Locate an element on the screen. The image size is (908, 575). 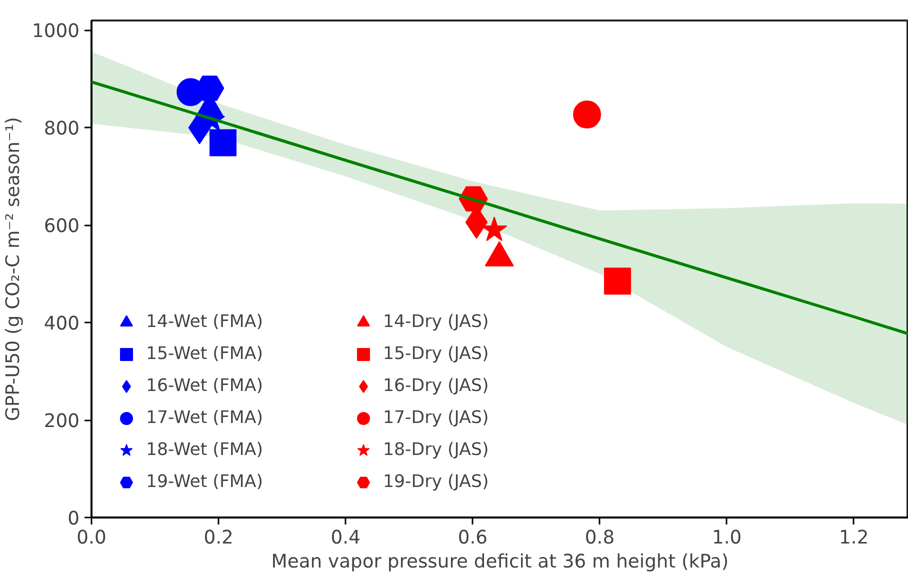
legend-label: 16-Dry (JAS) is located at coordinates (436, 386).